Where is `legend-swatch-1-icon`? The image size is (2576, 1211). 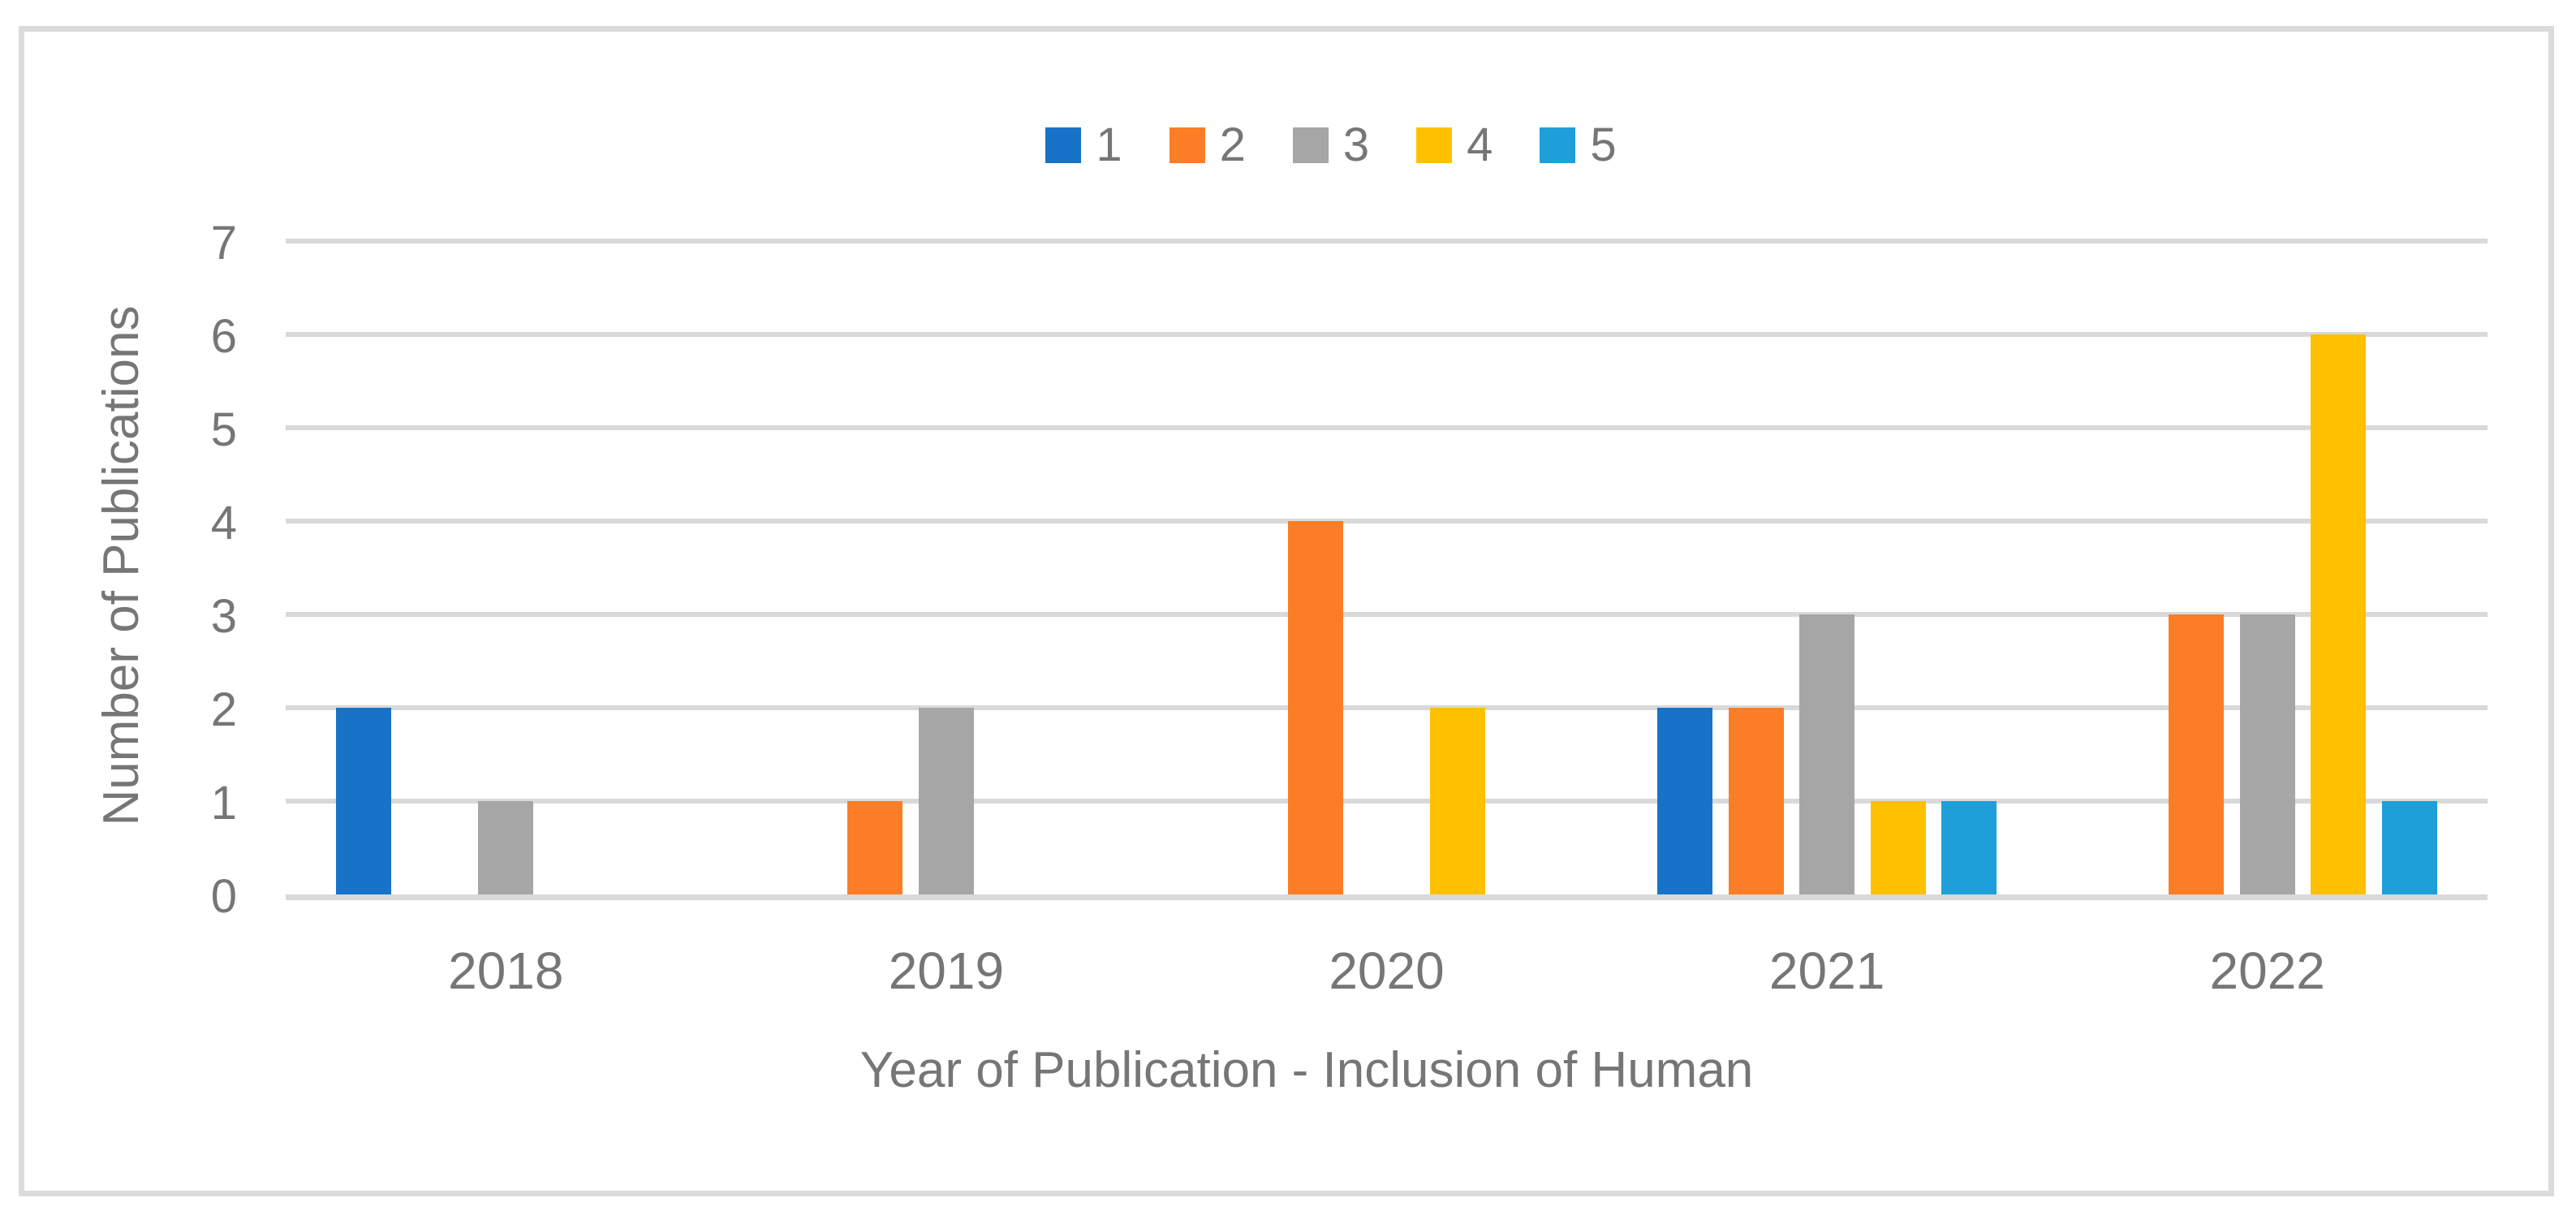 legend-swatch-1-icon is located at coordinates (1064, 145).